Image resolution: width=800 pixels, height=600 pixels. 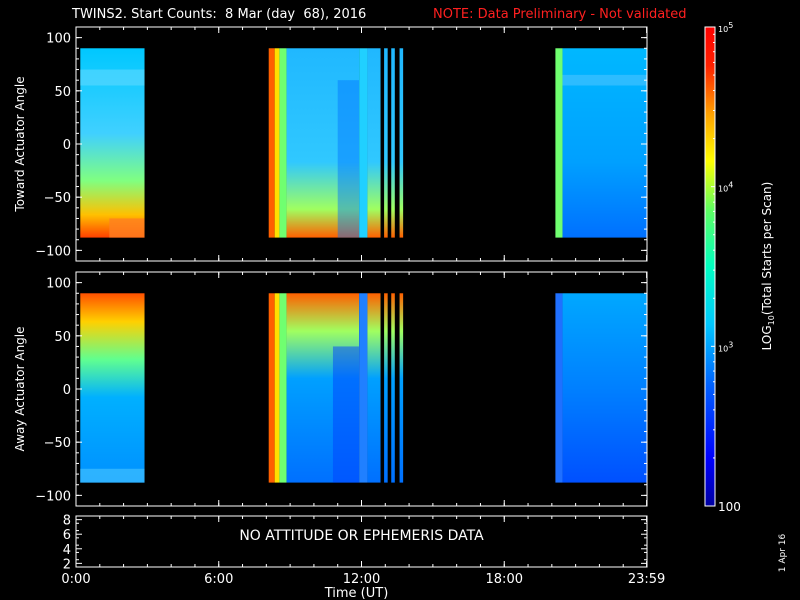 What do you see at coordinates (323, 143) in the screenshot?
I see `toward-segment-mid` at bounding box center [323, 143].